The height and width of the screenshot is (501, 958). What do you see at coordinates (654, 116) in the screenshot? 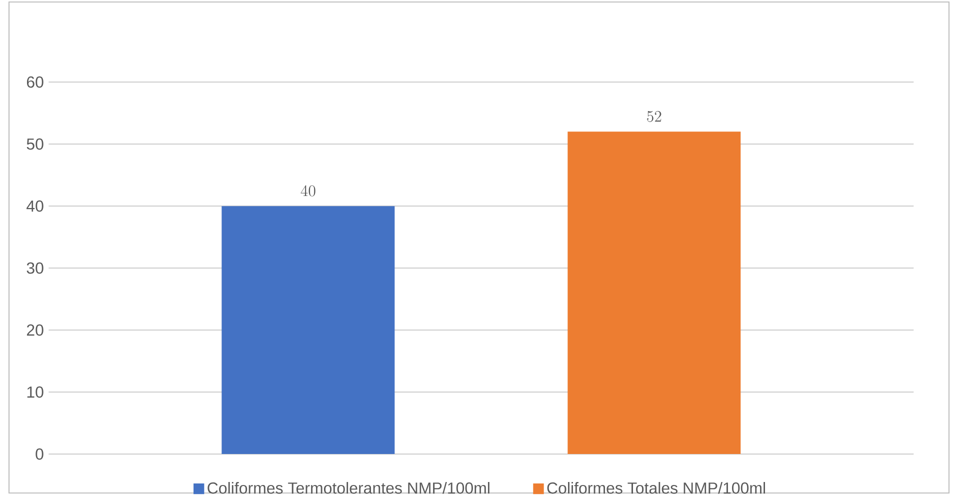
I see `data-label: 52` at bounding box center [654, 116].